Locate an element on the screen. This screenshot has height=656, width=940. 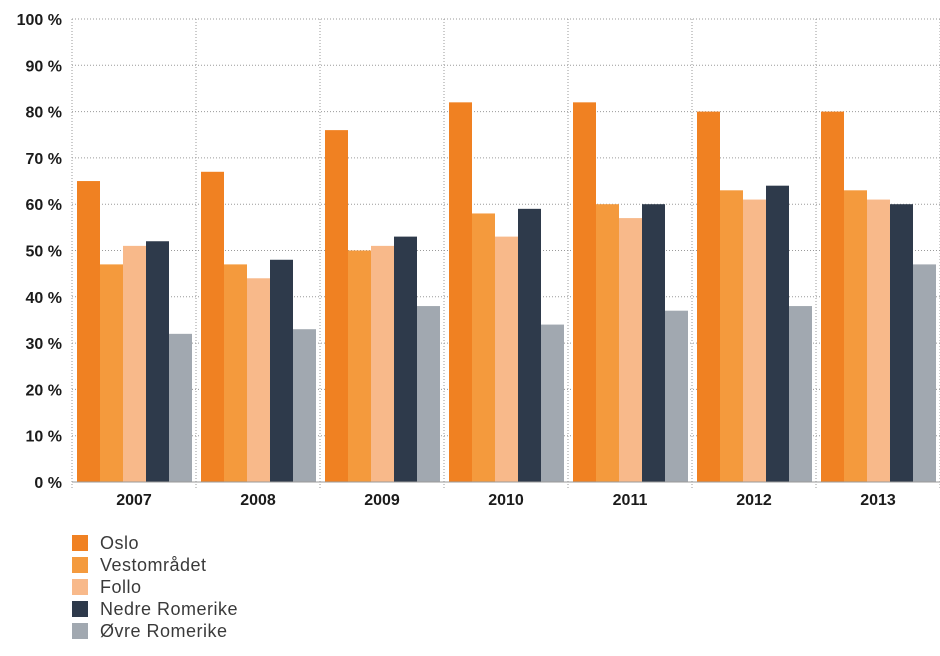
y-tick-label: 10 % is located at coordinates (44, 437).